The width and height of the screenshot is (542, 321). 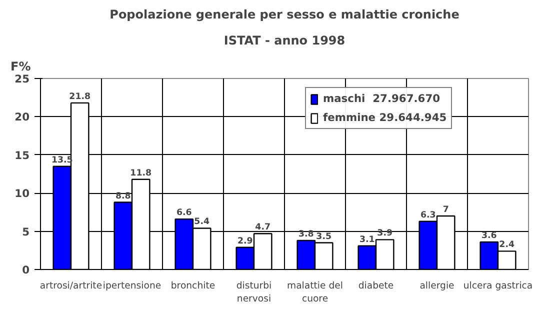 What do you see at coordinates (123, 196) in the screenshot?
I see `data-label: 8.8` at bounding box center [123, 196].